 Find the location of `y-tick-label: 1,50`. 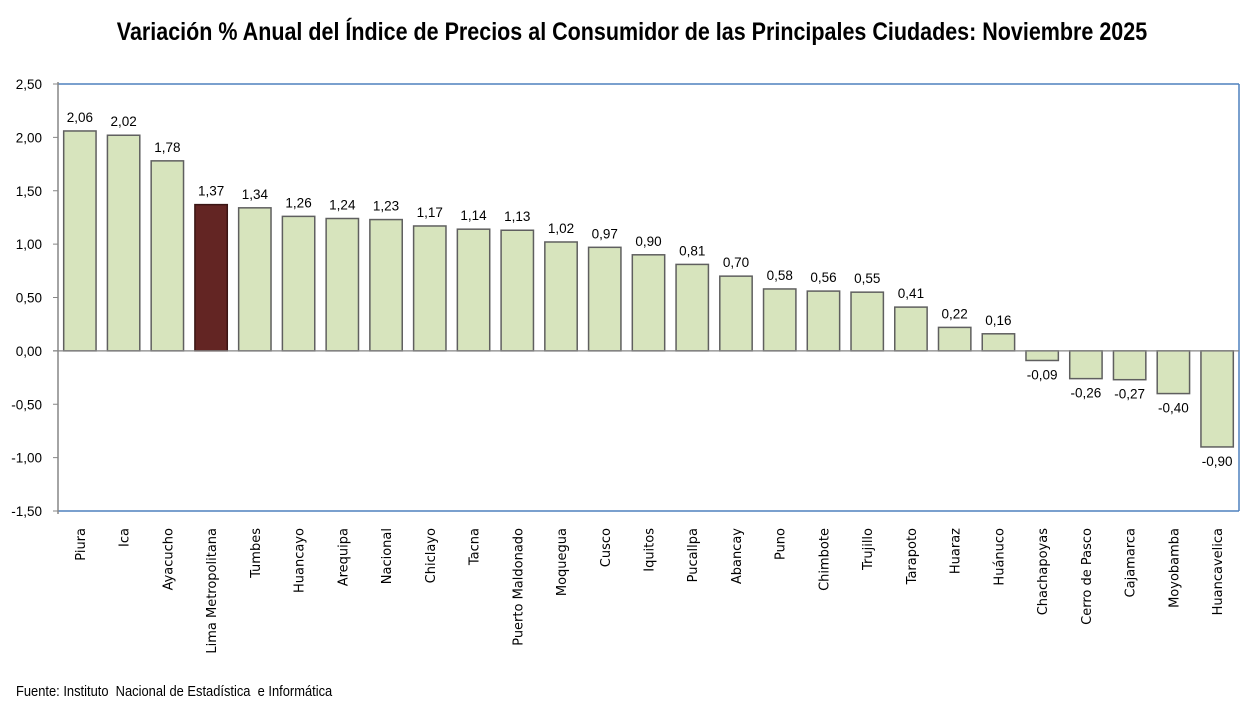

y-tick-label: 1,50 is located at coordinates (29, 191).